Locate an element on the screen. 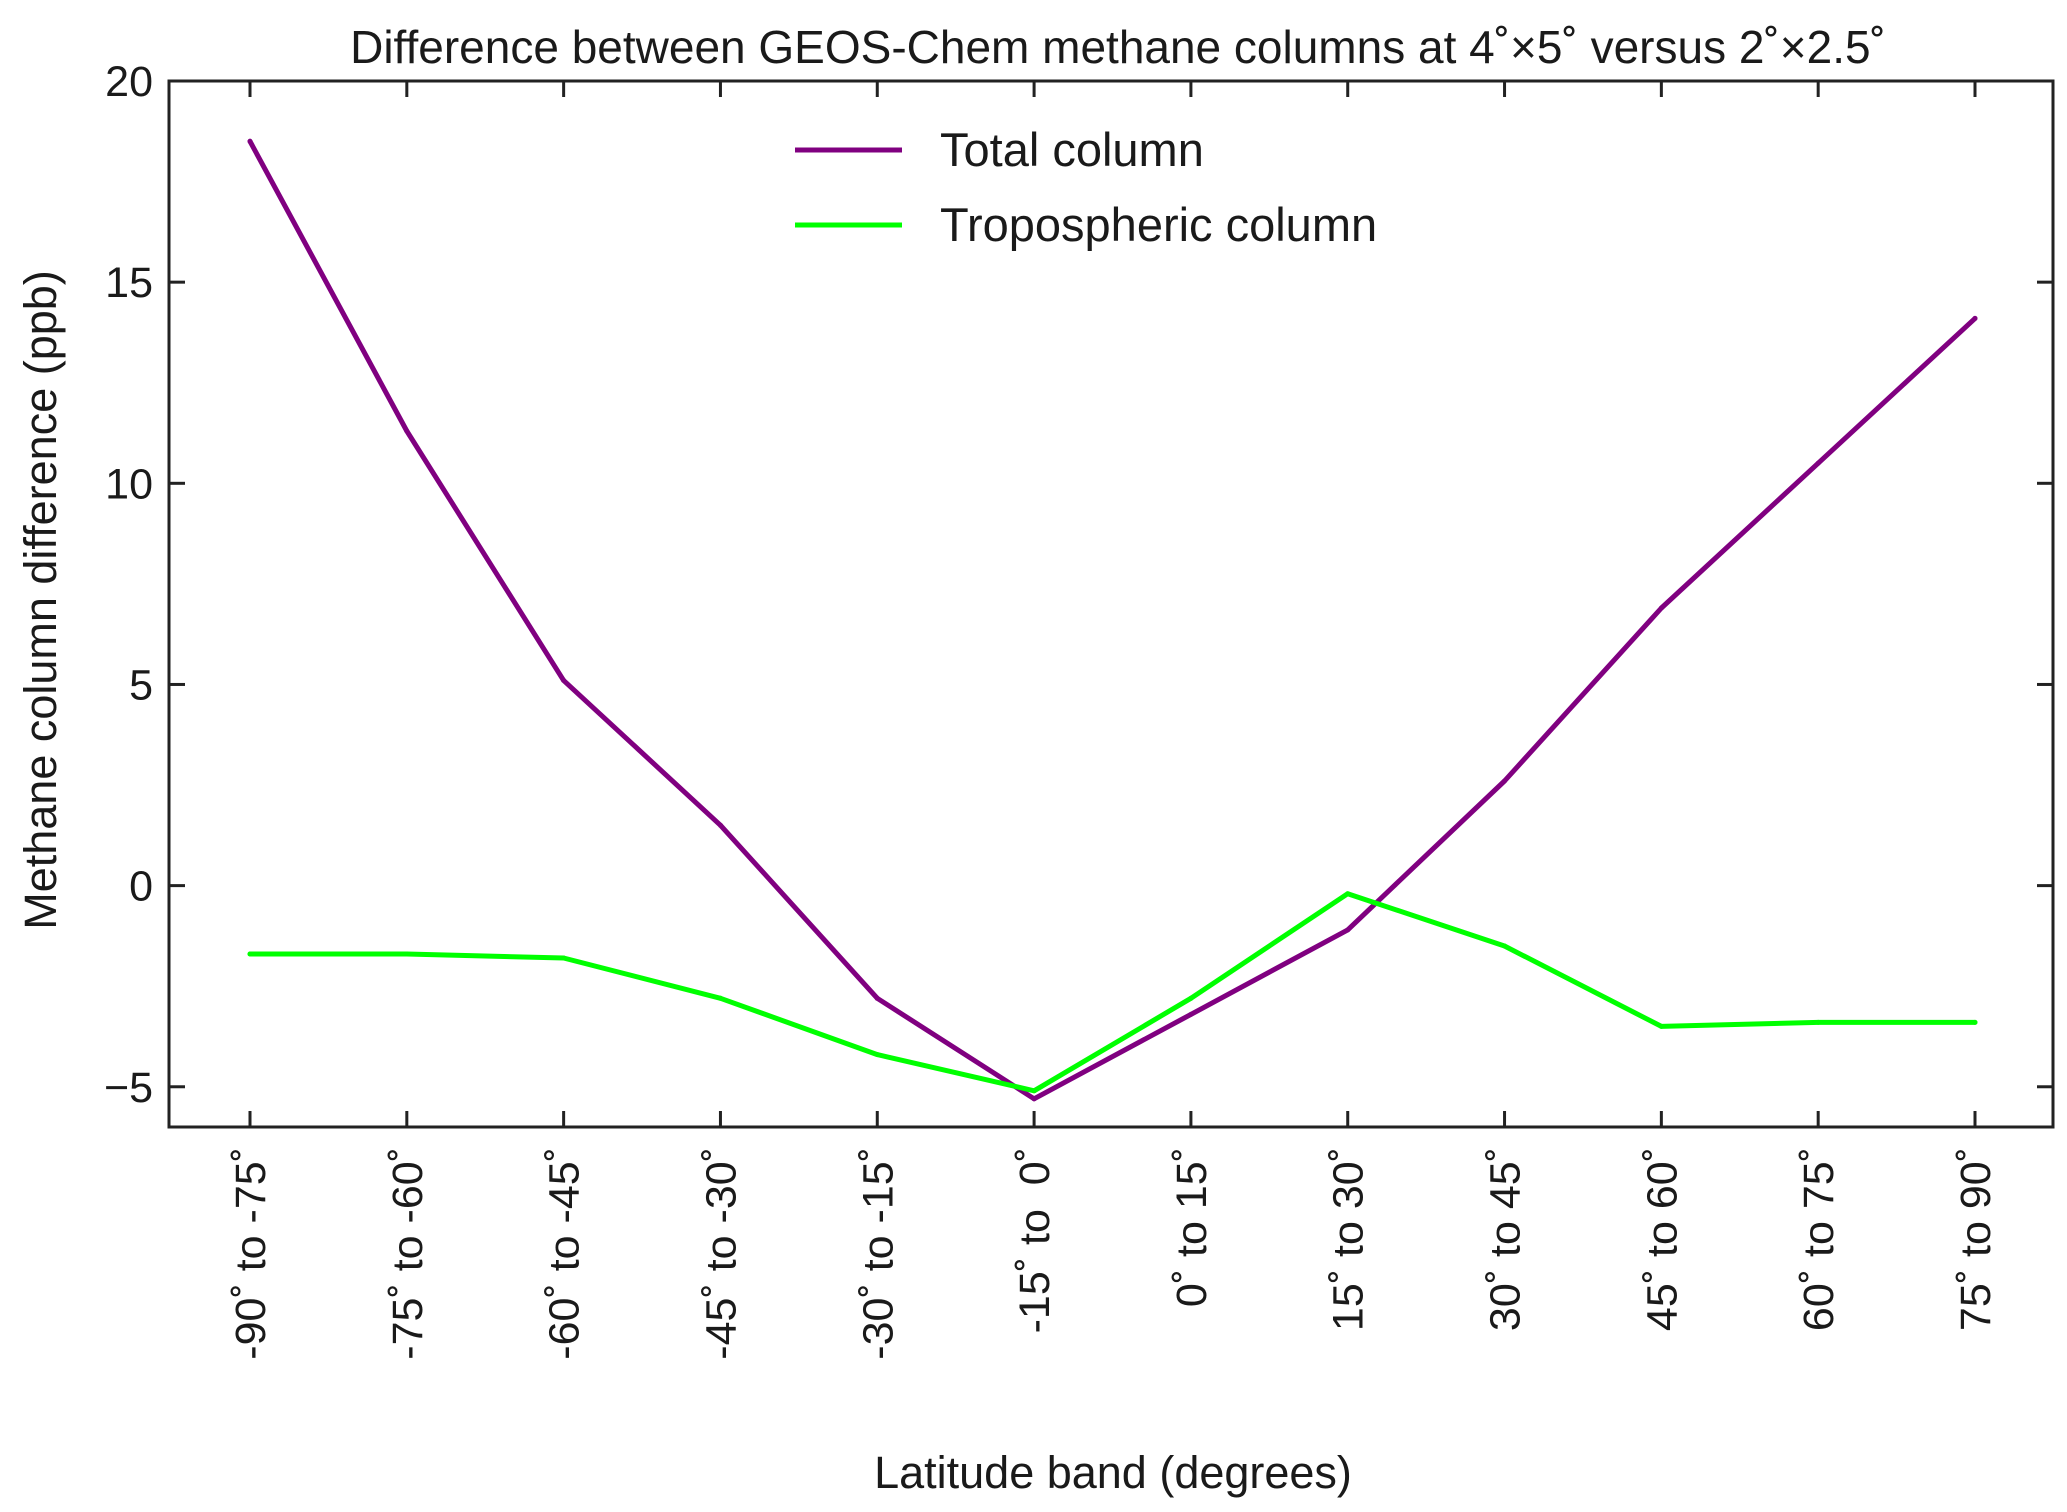 This screenshot has width=2067, height=1512. x-tick-label: 75˚ to 90˚ is located at coordinates (1976, 1239).